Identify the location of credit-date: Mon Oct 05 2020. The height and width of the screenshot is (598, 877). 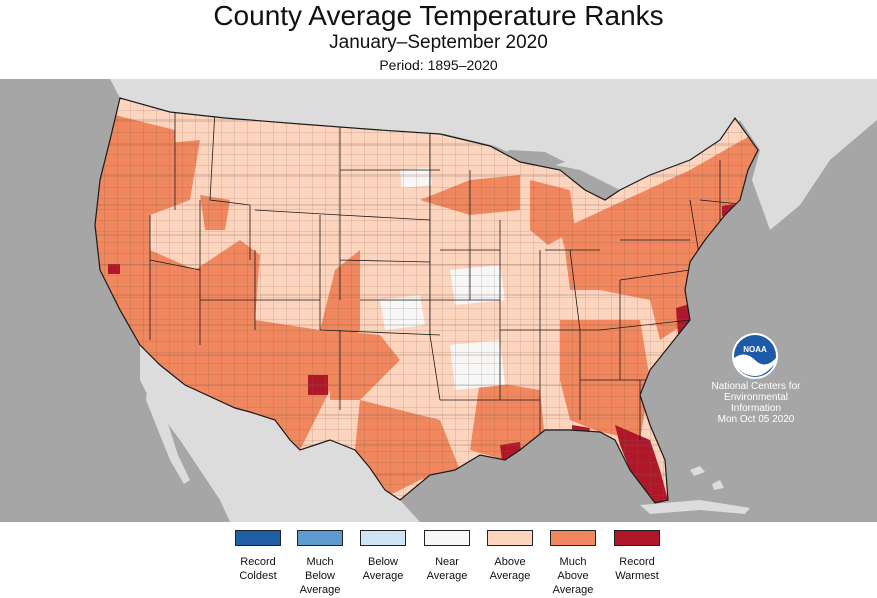
(756, 419).